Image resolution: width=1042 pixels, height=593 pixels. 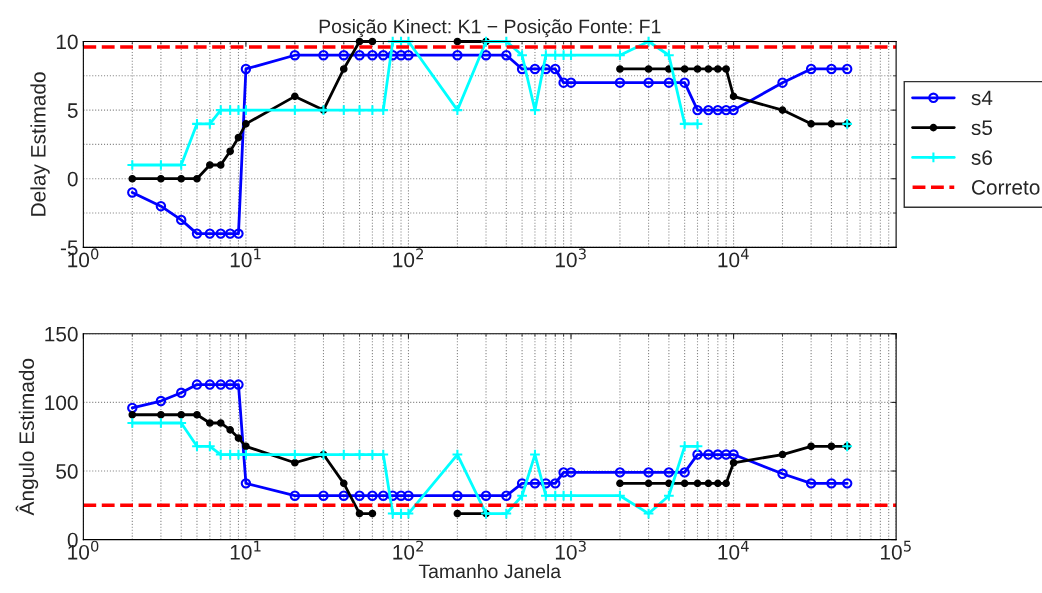 I want to click on y-tick-label: 100, so click(x=61, y=403).